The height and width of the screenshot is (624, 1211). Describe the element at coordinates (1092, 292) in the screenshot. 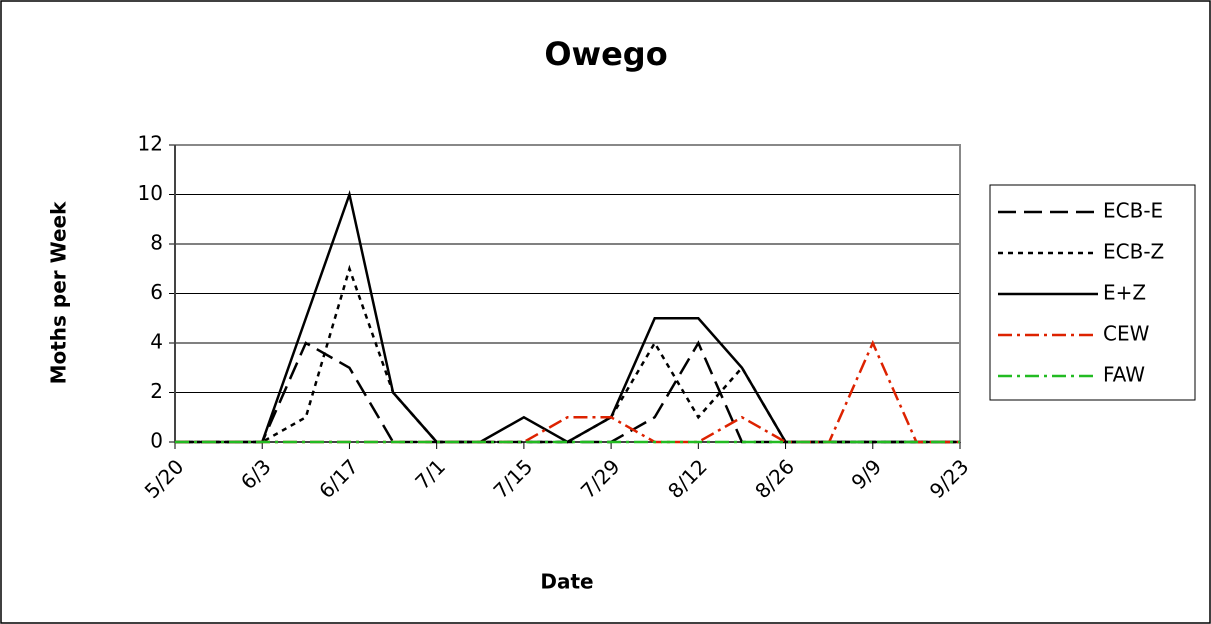

I see `legend-box` at that location.